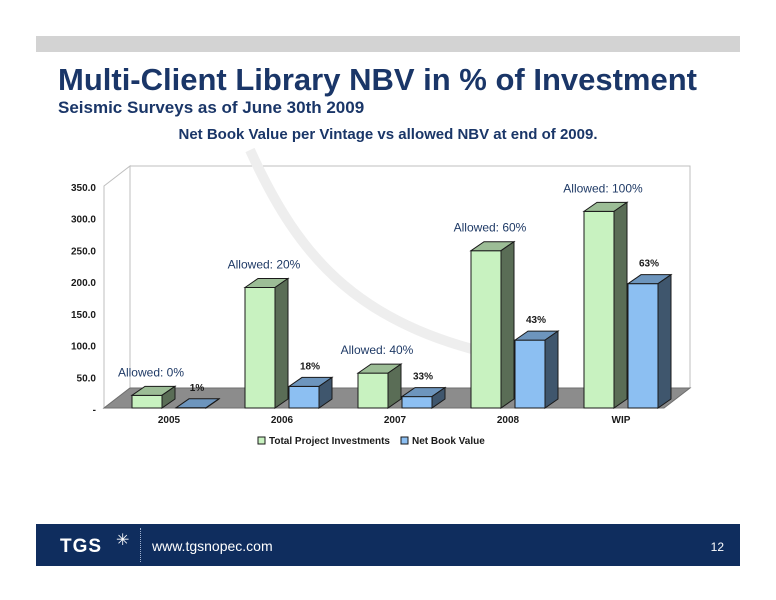 The image size is (776, 600). What do you see at coordinates (197, 388) in the screenshot?
I see `nbv-percent-label: 1%` at bounding box center [197, 388].